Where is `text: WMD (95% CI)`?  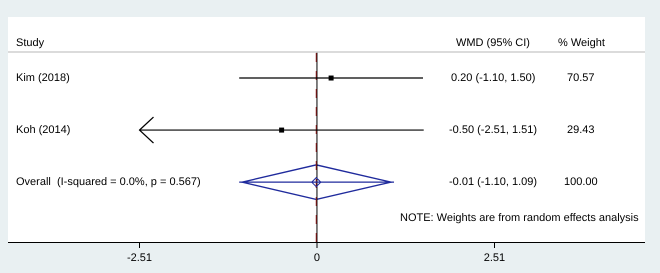
text: WMD (95% CI) is located at coordinates (493, 43).